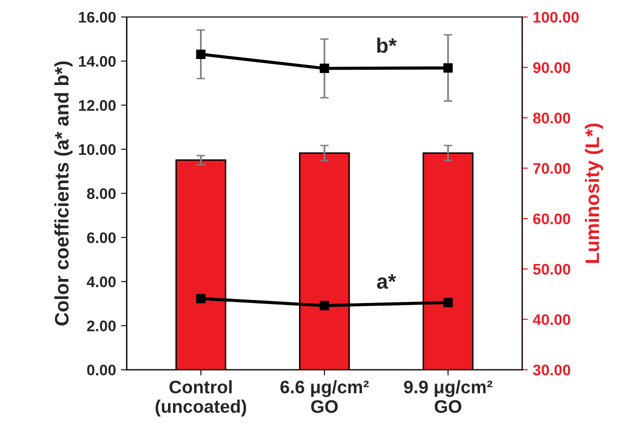 This screenshot has width=618, height=425. I want to click on y2-tick-label: 30.00, so click(551, 370).